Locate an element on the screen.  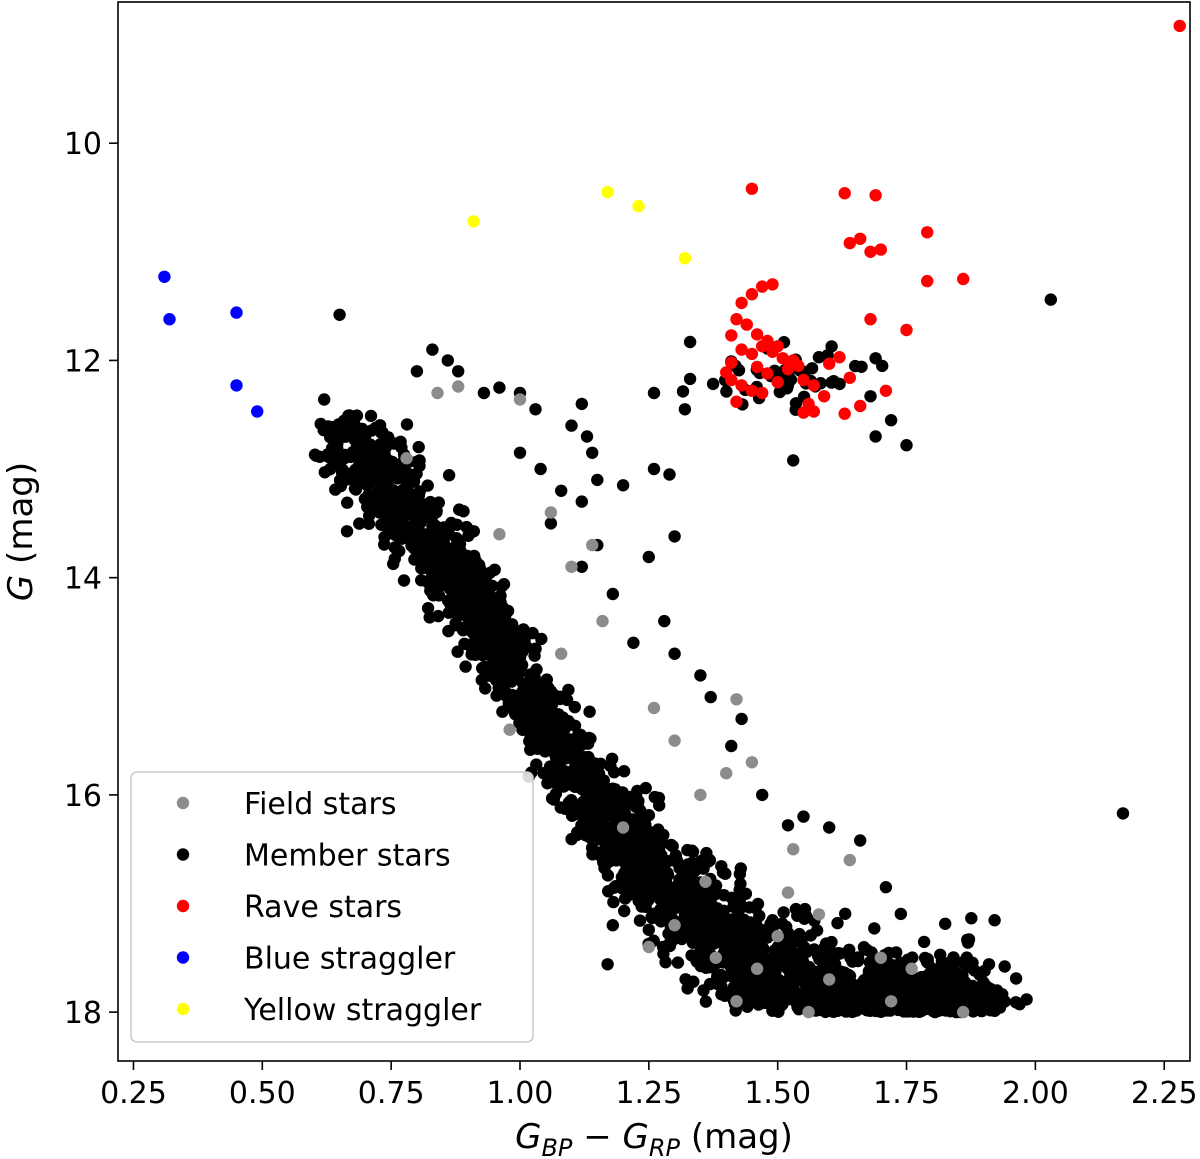
blue-straggler-point is located at coordinates (164, 276).